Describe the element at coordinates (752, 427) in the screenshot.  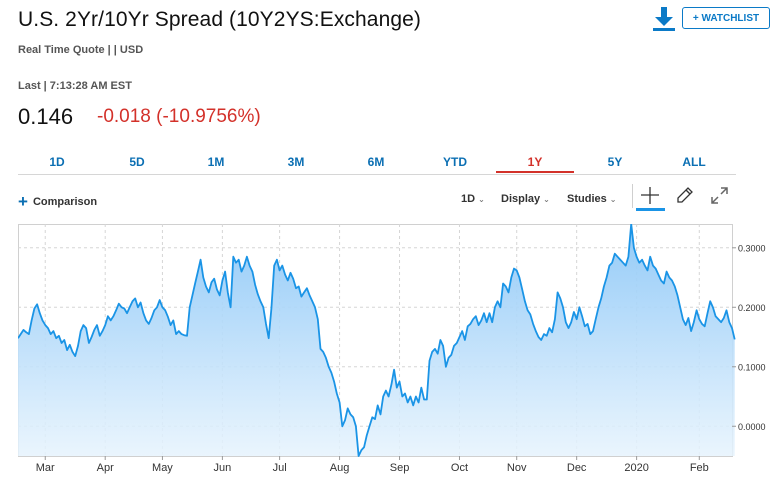
I see `y-tick-label: 0.0000` at that location.